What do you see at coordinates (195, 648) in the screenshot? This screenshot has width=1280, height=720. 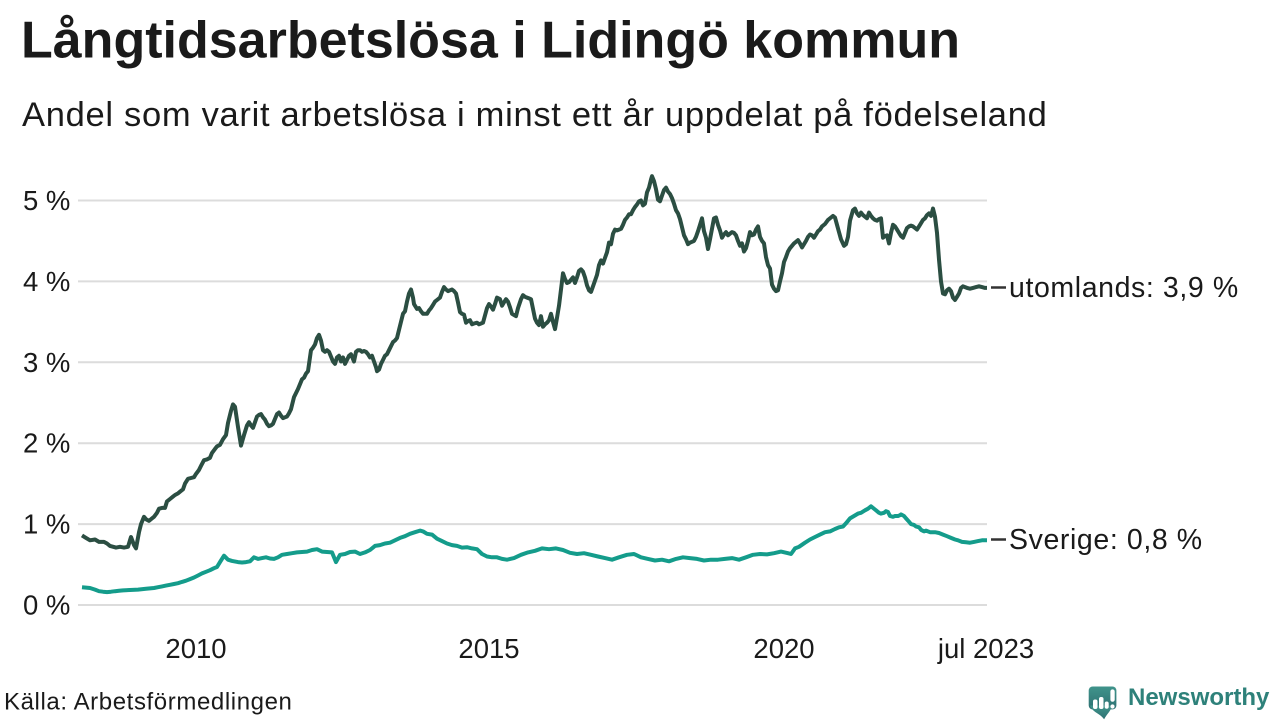 I see `svg-text: 2010` at bounding box center [195, 648].